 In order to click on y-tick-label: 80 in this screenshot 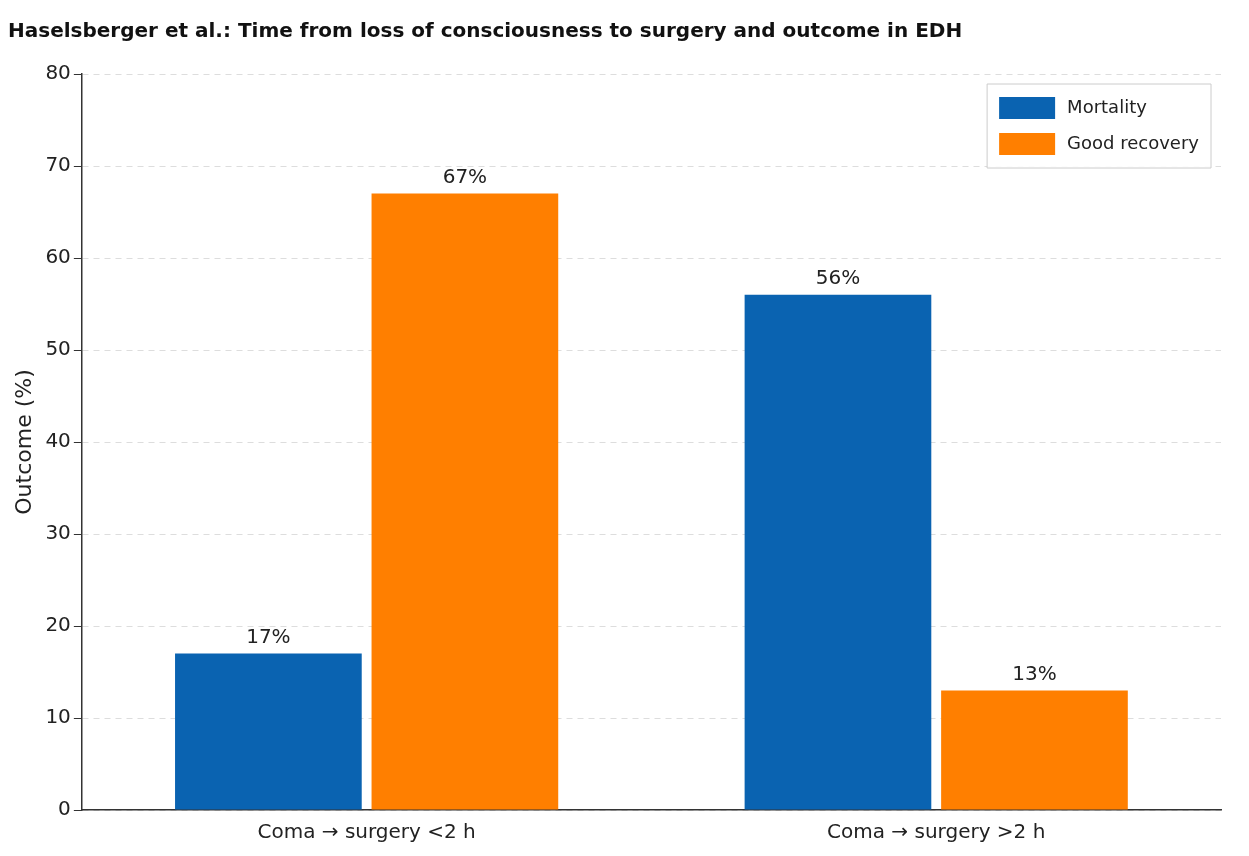, I will do `click(58, 72)`.